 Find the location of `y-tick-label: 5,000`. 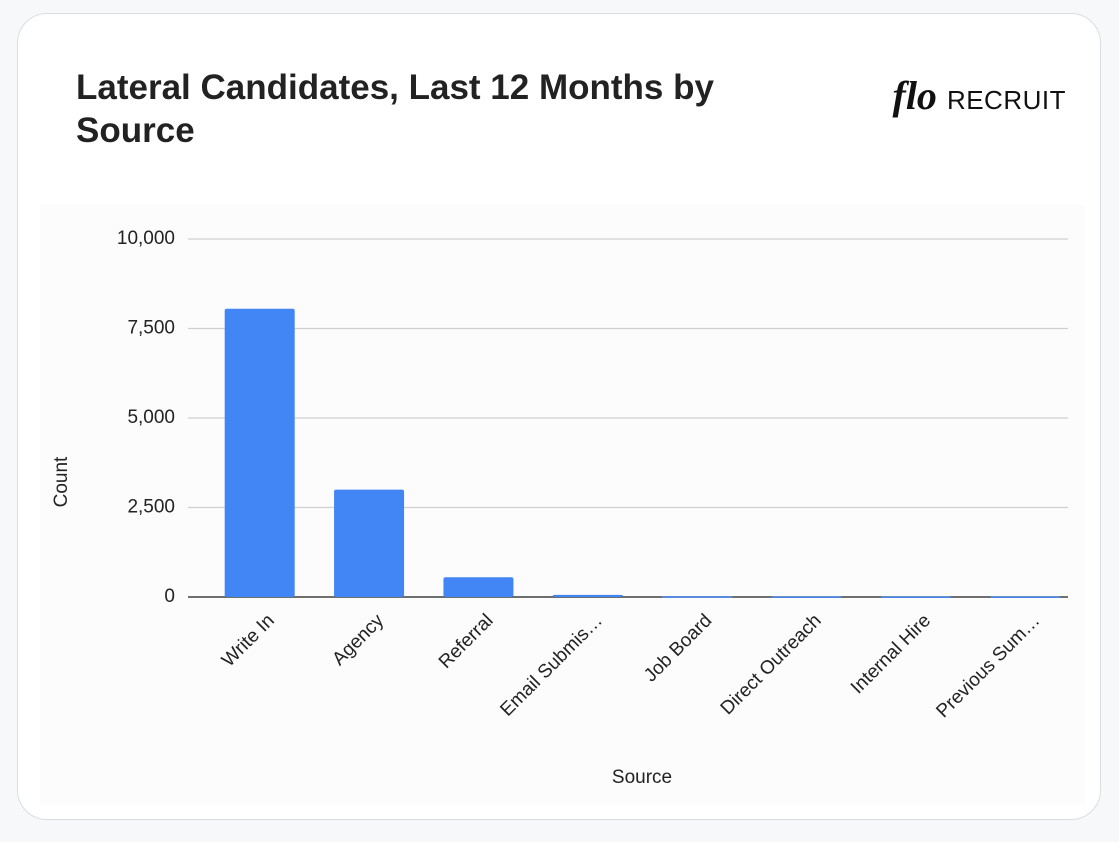

y-tick-label: 5,000 is located at coordinates (151, 417).